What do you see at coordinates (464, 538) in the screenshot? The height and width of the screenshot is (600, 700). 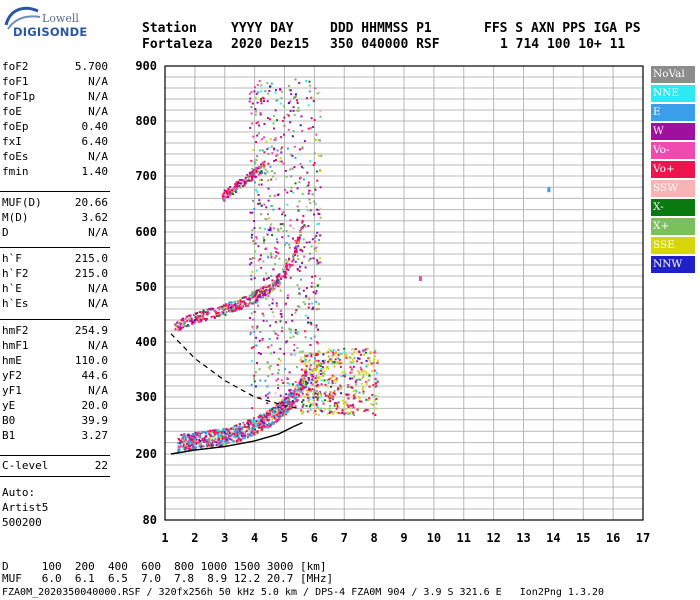 I see `x-tick-label: 11` at bounding box center [464, 538].